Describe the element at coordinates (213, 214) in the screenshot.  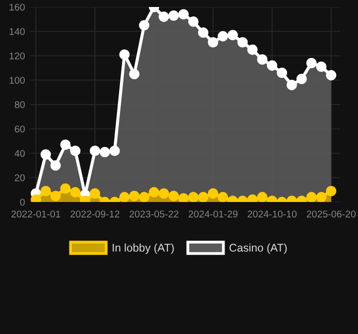
I see `x-tick-label: 2024-01-29` at that location.